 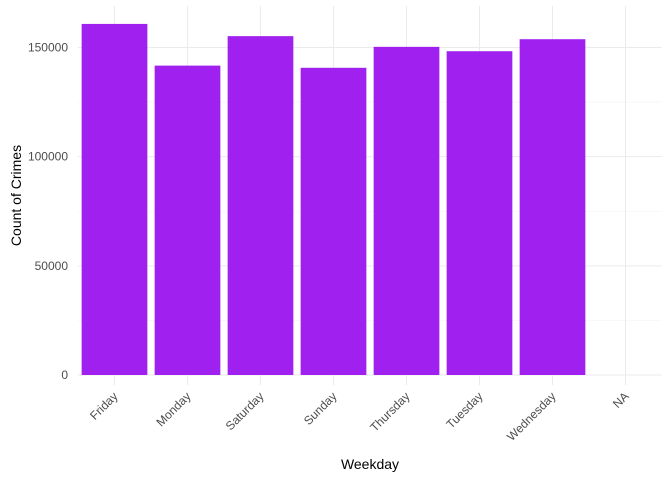 What do you see at coordinates (174, 409) in the screenshot?
I see `x-tick-label: Monday` at bounding box center [174, 409].